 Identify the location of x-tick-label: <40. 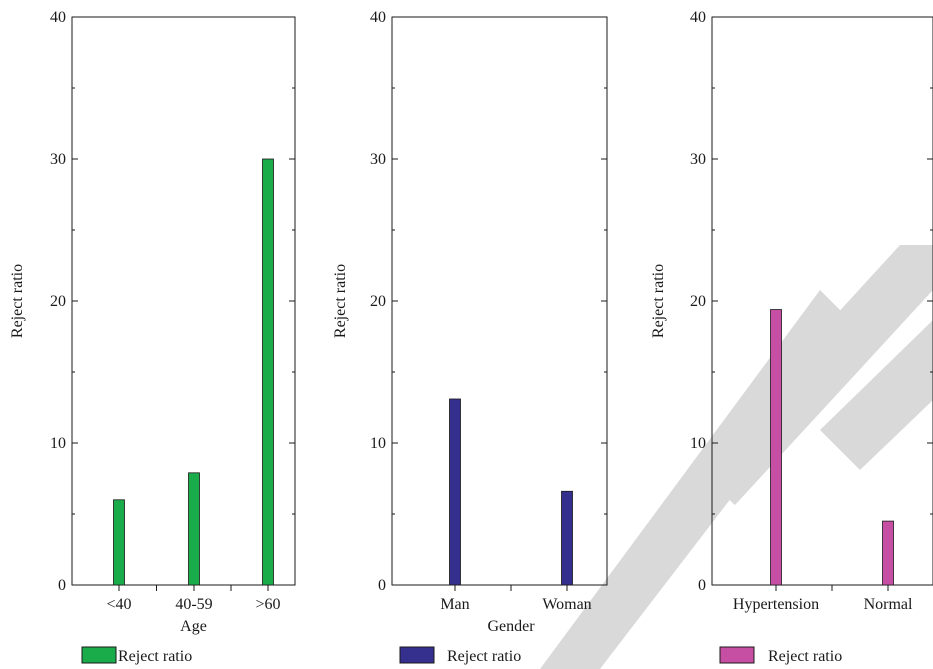
(118, 604).